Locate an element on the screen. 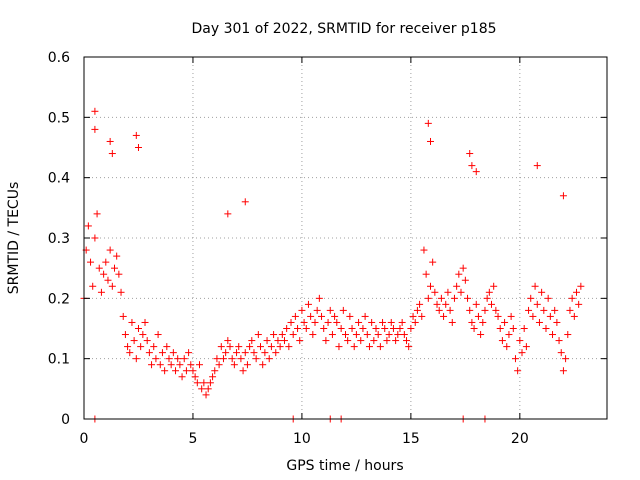 This screenshot has height=480, width=640. y-axis-label: SRMTID / TECUs is located at coordinates (14, 238).